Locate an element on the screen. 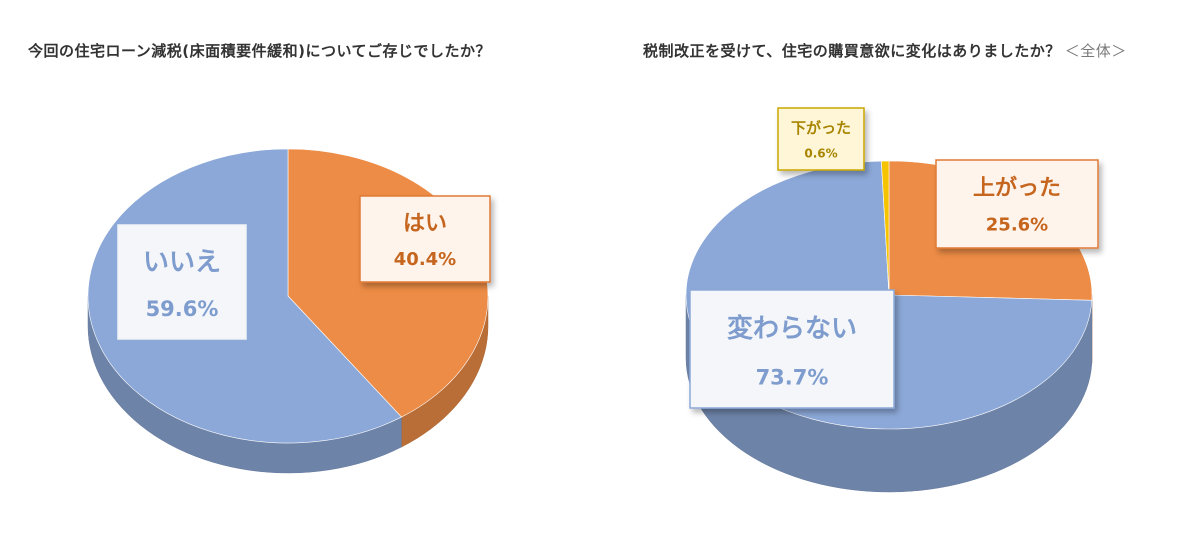  slice-label-2: 変わらない 73.7% is located at coordinates (792, 349).